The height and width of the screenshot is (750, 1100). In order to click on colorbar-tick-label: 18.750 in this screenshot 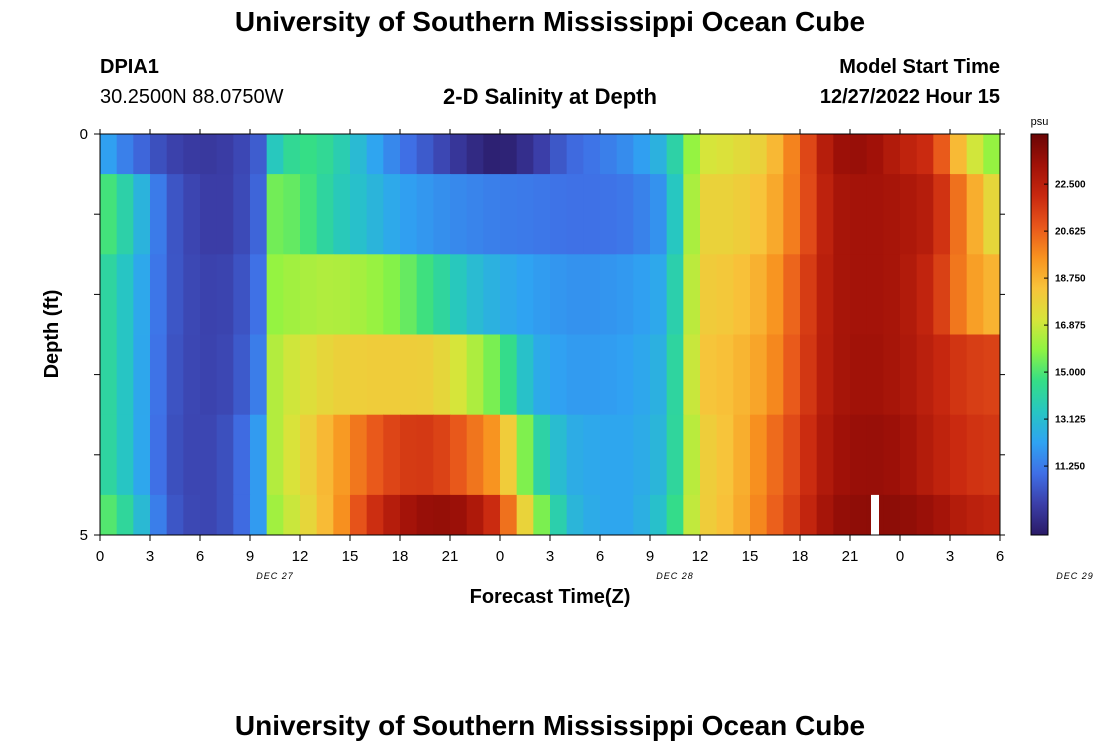, I will do `click(1070, 279)`.